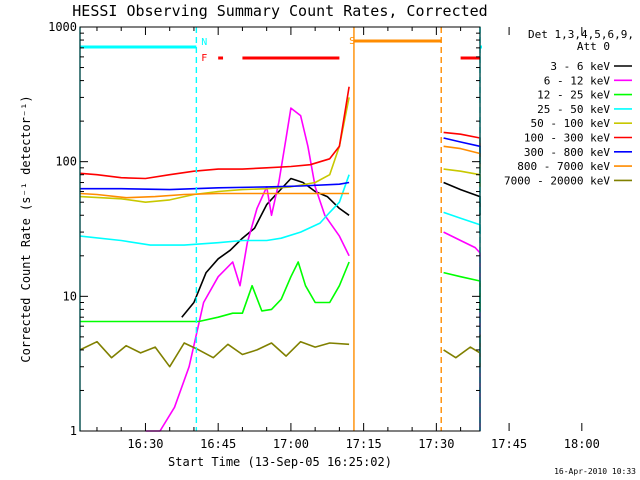 This screenshot has height=480, width=640. Describe the element at coordinates (291, 444) in the screenshot. I see `x-tick-label-17-00: 17:00` at that location.